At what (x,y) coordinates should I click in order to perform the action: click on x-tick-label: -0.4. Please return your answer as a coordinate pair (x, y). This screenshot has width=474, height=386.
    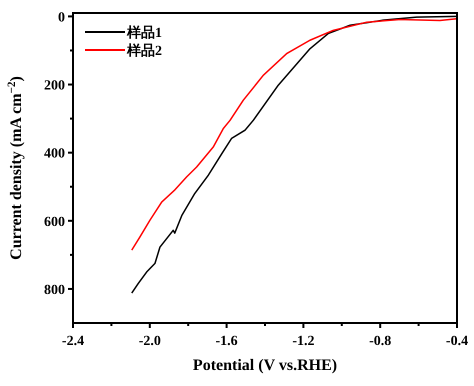
    Looking at the image, I should click on (457, 341).